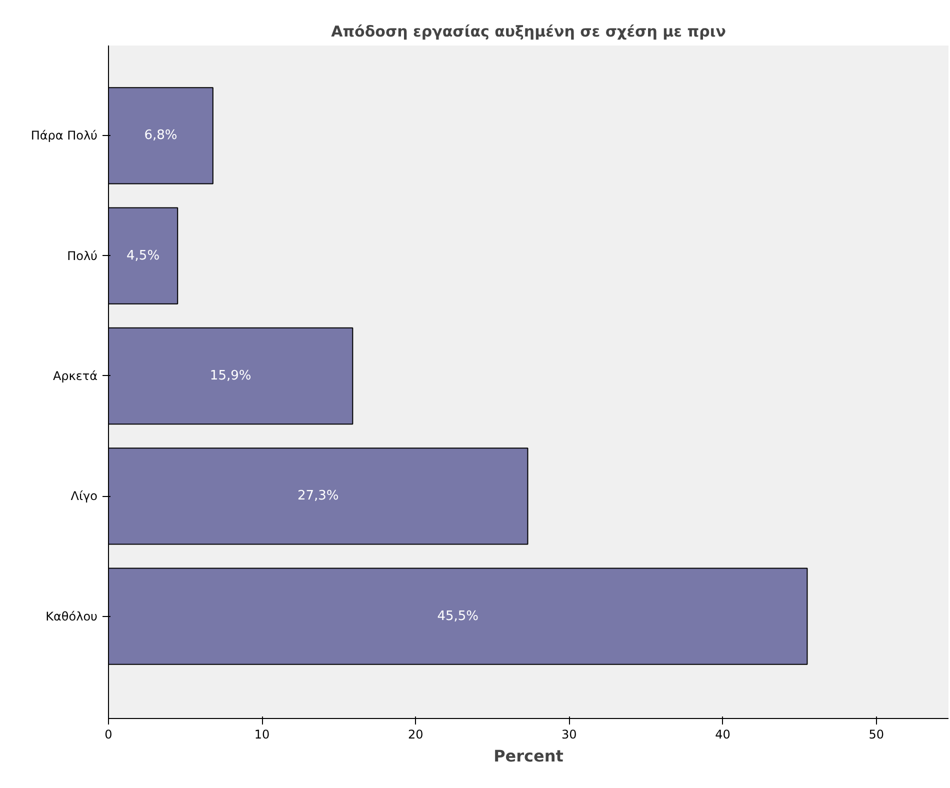 The image size is (950, 788). I want to click on chart-title: Απόδοση εργασίας αυξημένη σε σχέση με πριν, so click(528, 31).